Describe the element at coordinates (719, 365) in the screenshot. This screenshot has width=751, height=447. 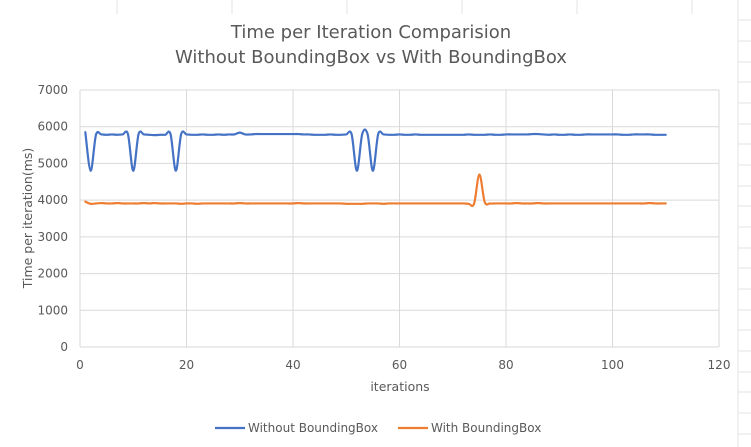
I see `x-tick-label: 120` at that location.